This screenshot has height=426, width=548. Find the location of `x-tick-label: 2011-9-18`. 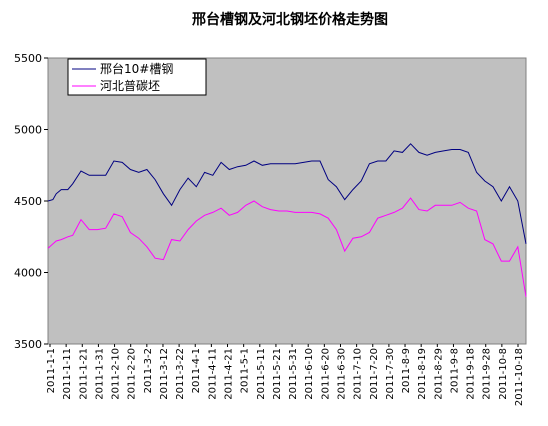

x-tick-label: 2011-9-18 is located at coordinates (471, 374).